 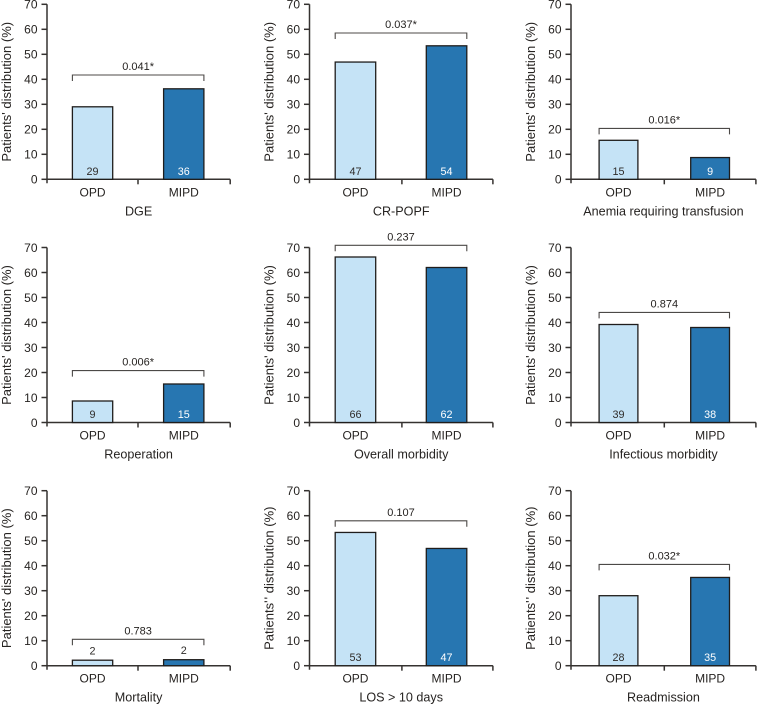 I want to click on svg-text: 0.032*, so click(x=664, y=556).